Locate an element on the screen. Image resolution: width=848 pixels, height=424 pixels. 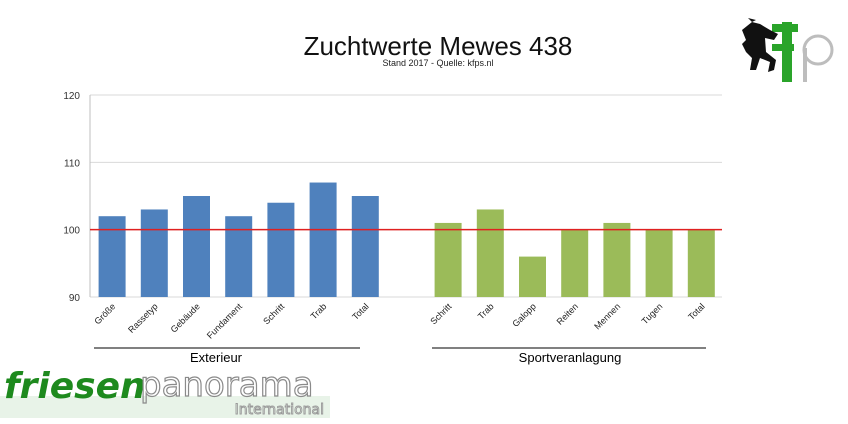
group-label-sportveranlagung: Sportveranlagung is located at coordinates (570, 357).